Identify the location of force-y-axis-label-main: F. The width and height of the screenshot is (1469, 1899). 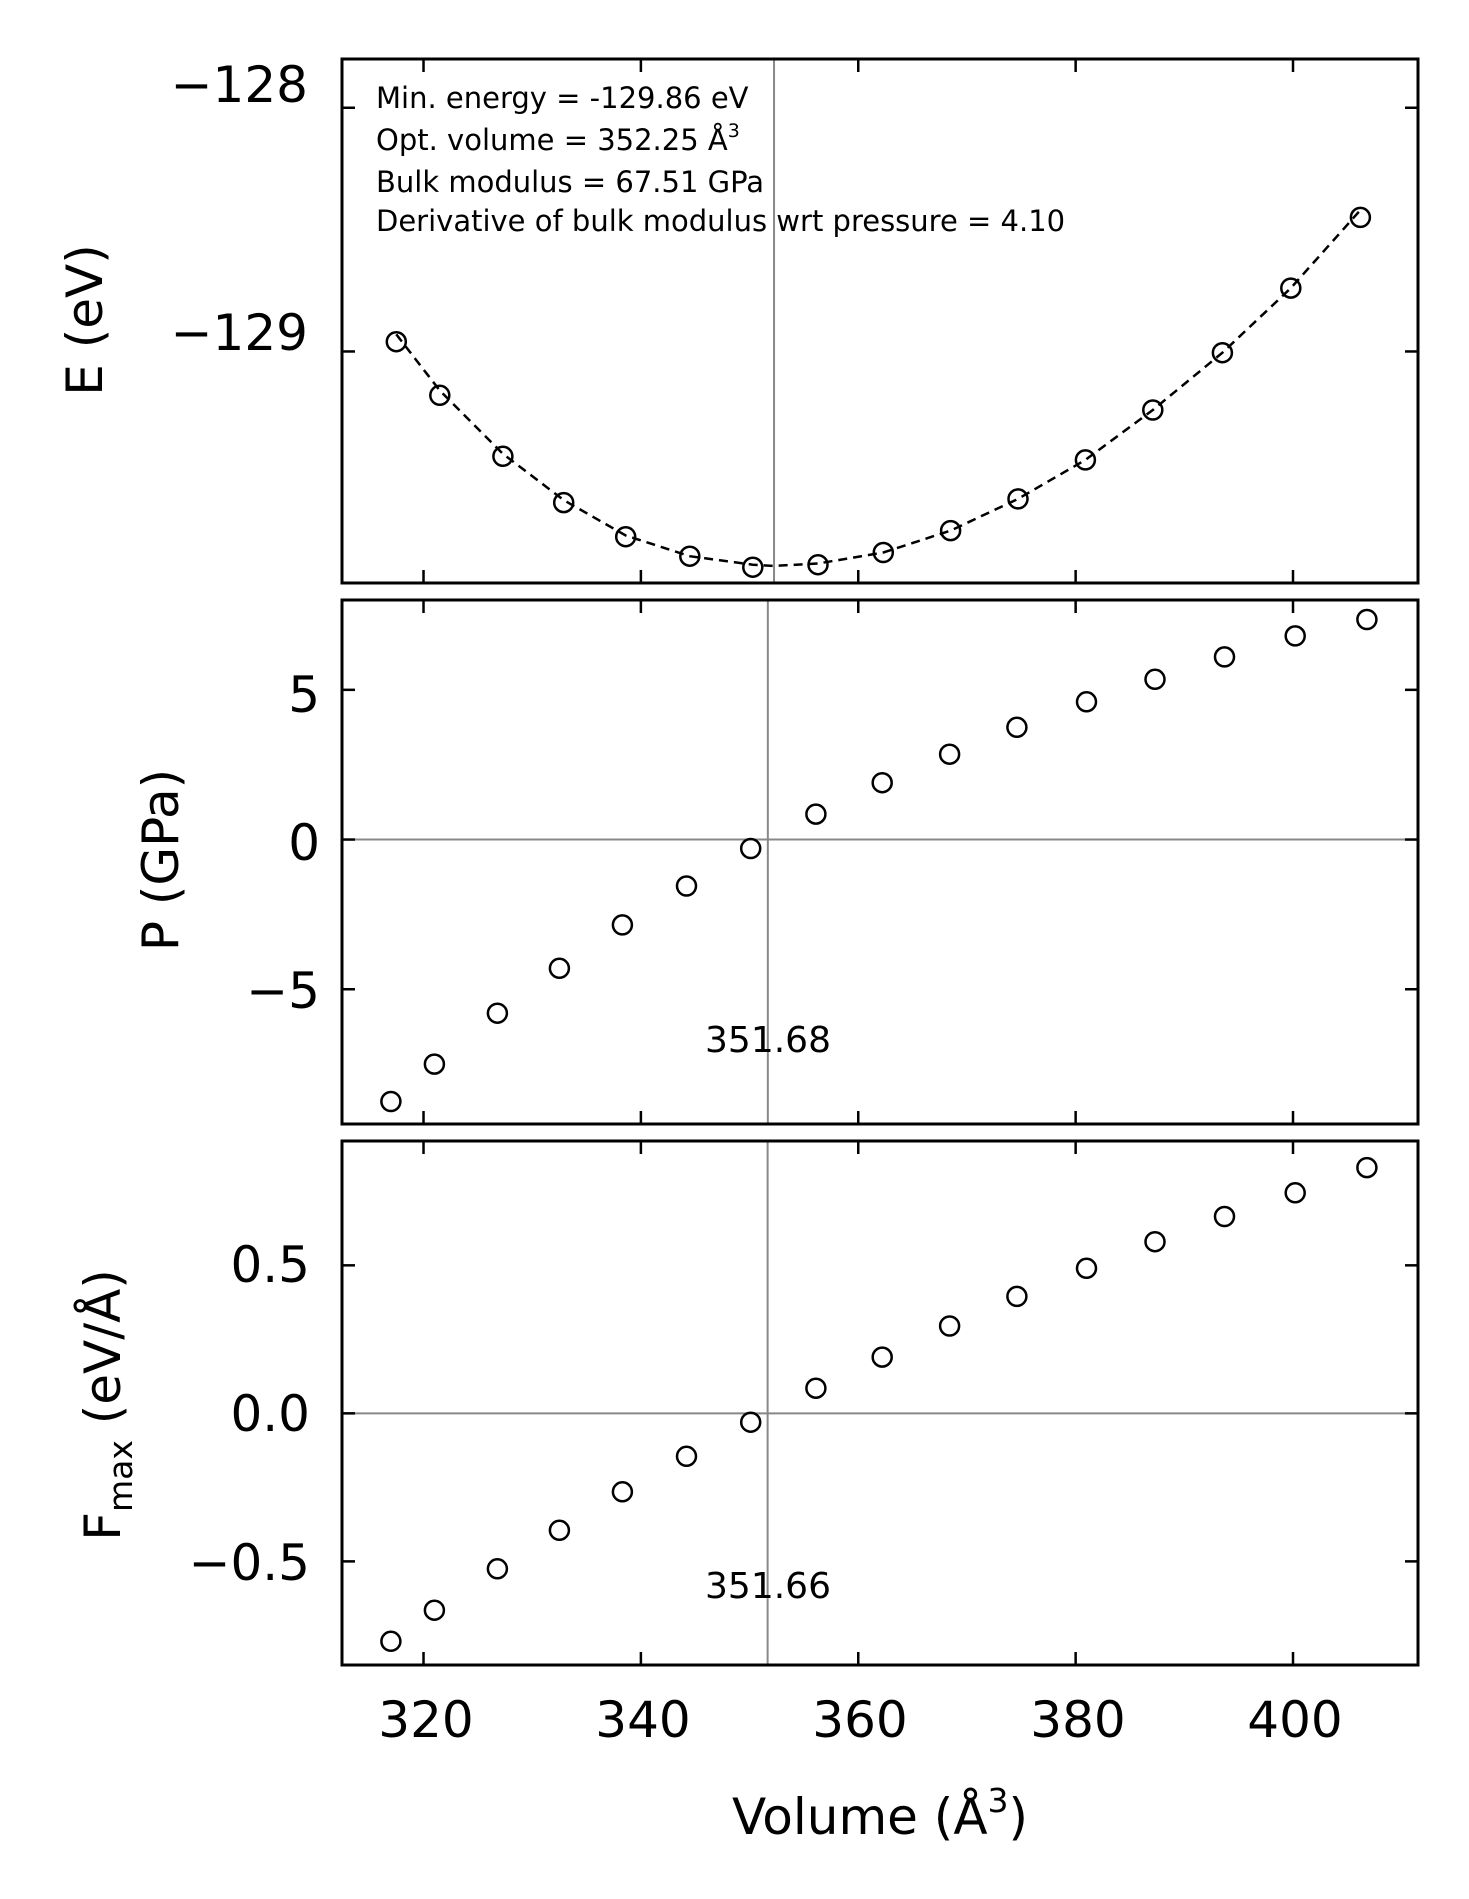
(103, 1526).